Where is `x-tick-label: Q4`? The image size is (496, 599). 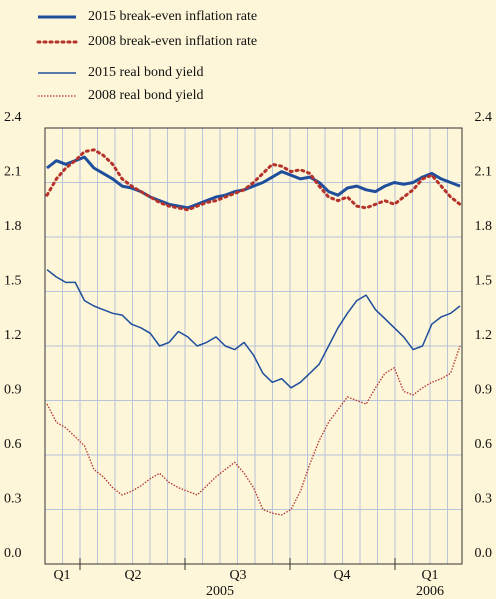 x-tick-label: Q4 is located at coordinates (341, 575).